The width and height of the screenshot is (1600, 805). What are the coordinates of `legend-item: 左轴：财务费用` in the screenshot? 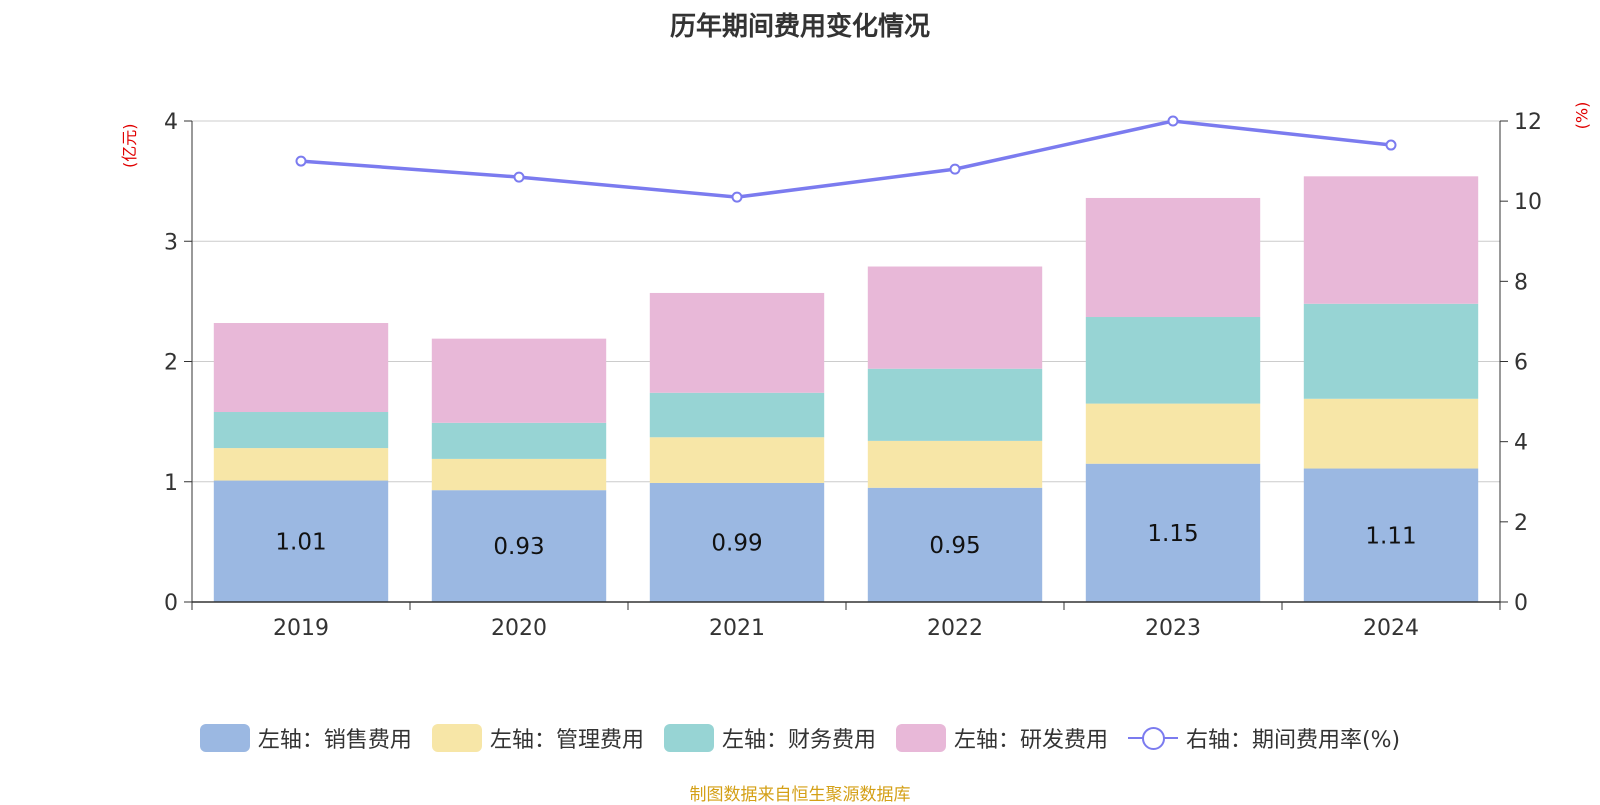 It's located at (769, 738).